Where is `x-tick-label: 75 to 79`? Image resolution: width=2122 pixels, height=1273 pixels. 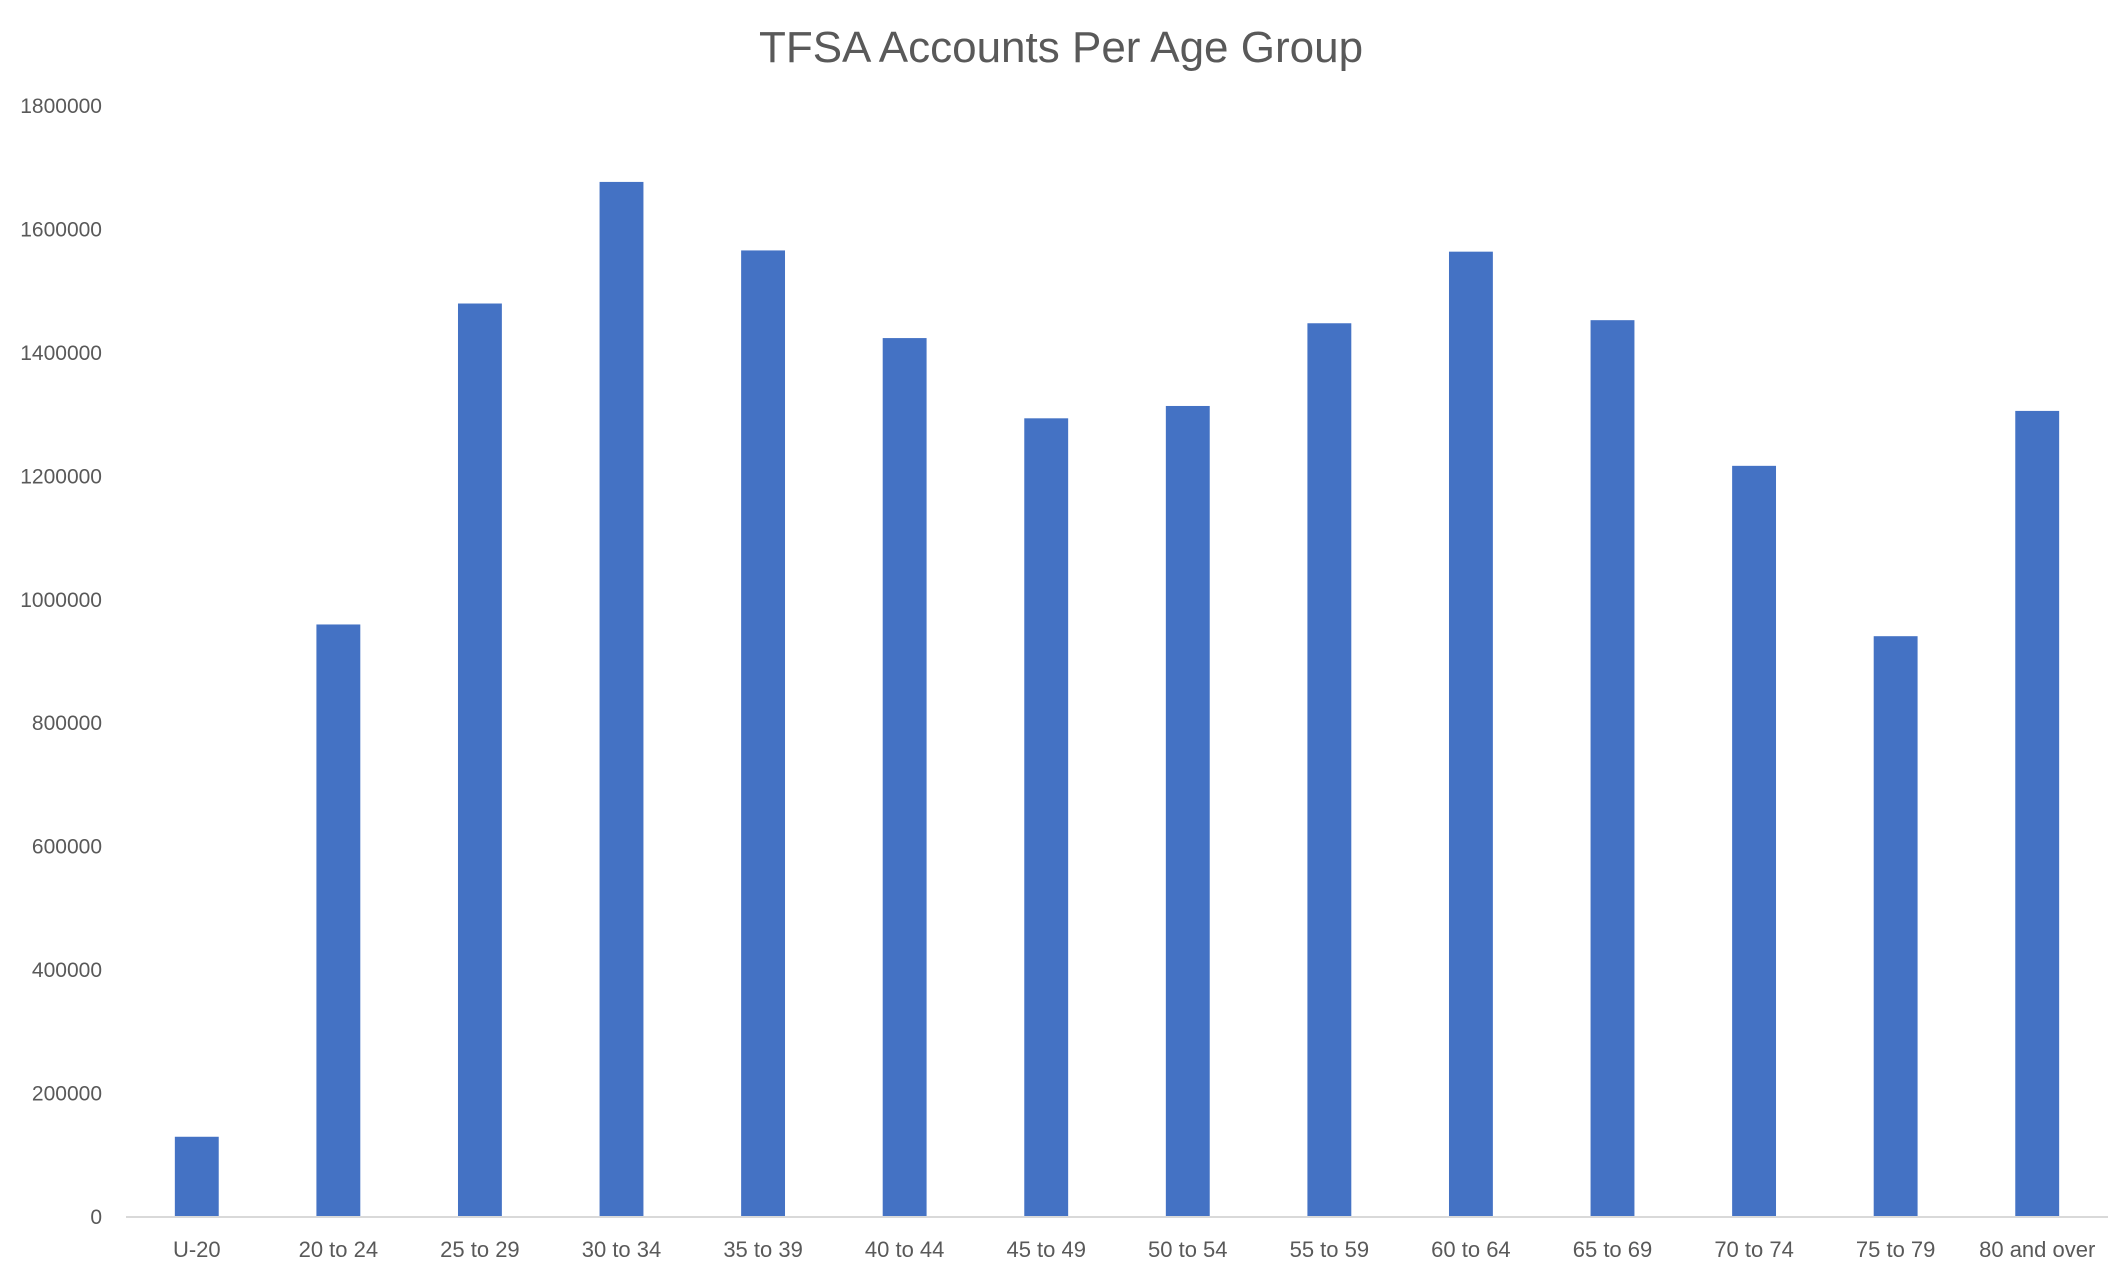
x-tick-label: 75 to 79 is located at coordinates (1896, 1249).